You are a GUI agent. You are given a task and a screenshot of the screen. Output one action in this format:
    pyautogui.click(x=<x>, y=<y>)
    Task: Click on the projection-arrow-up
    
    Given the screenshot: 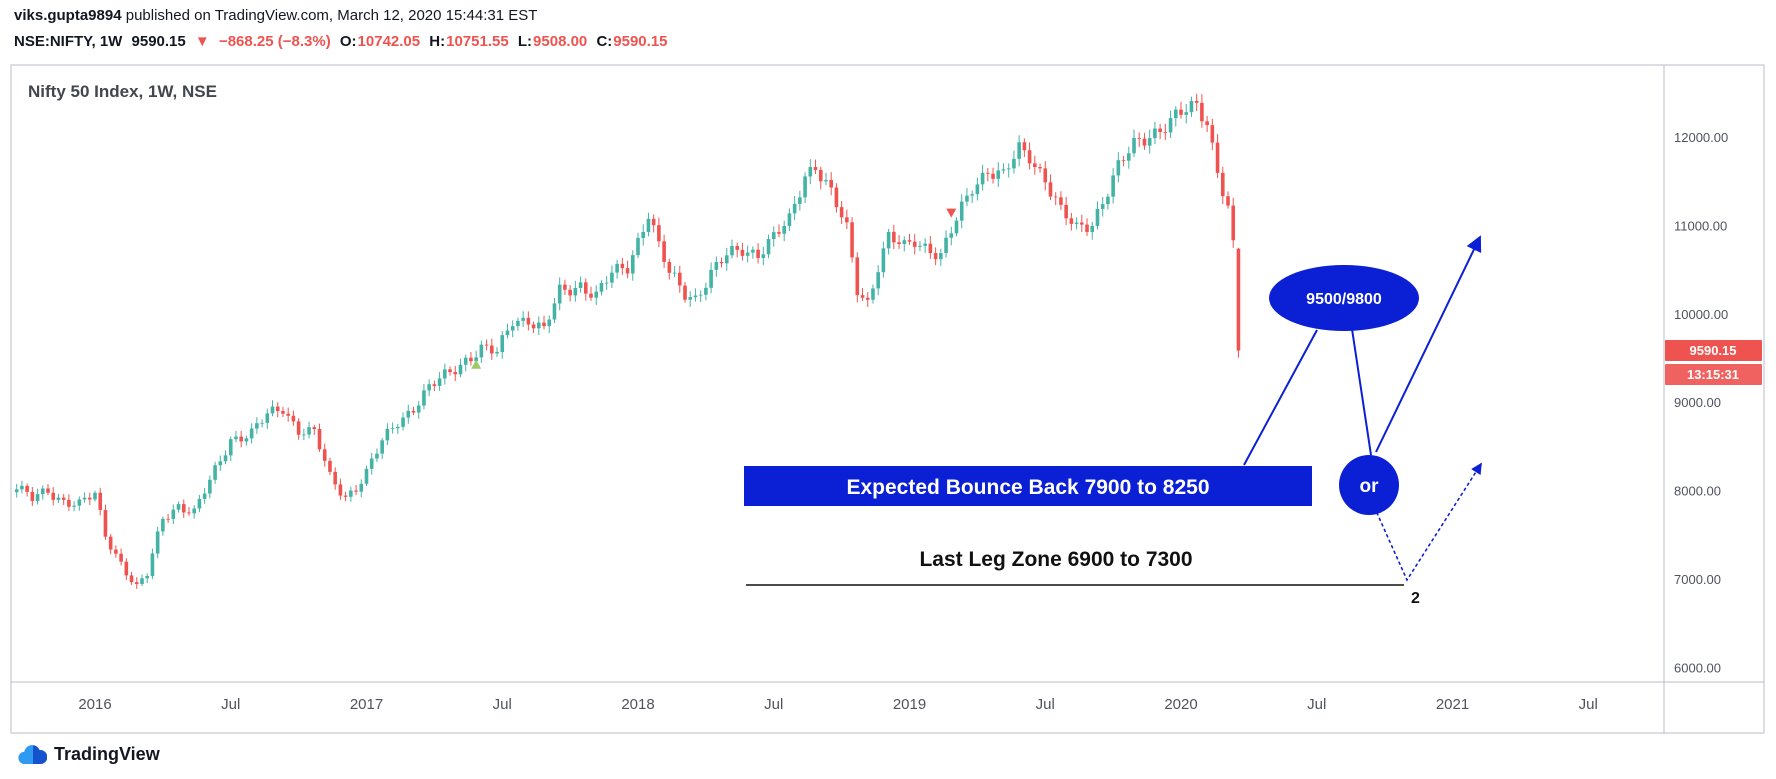 What is the action you would take?
    pyautogui.click(x=1428, y=344)
    